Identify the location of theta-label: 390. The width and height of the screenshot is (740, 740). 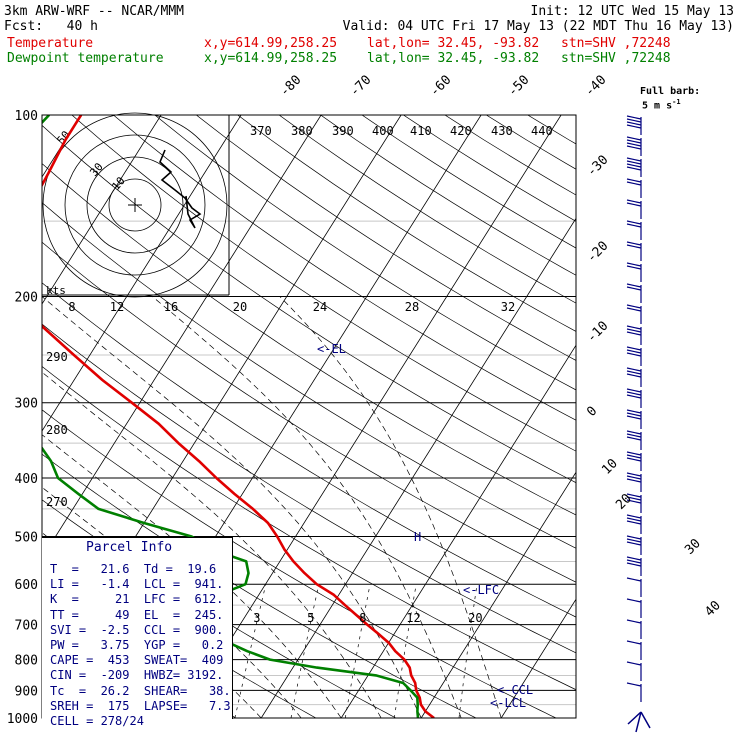
(343, 131).